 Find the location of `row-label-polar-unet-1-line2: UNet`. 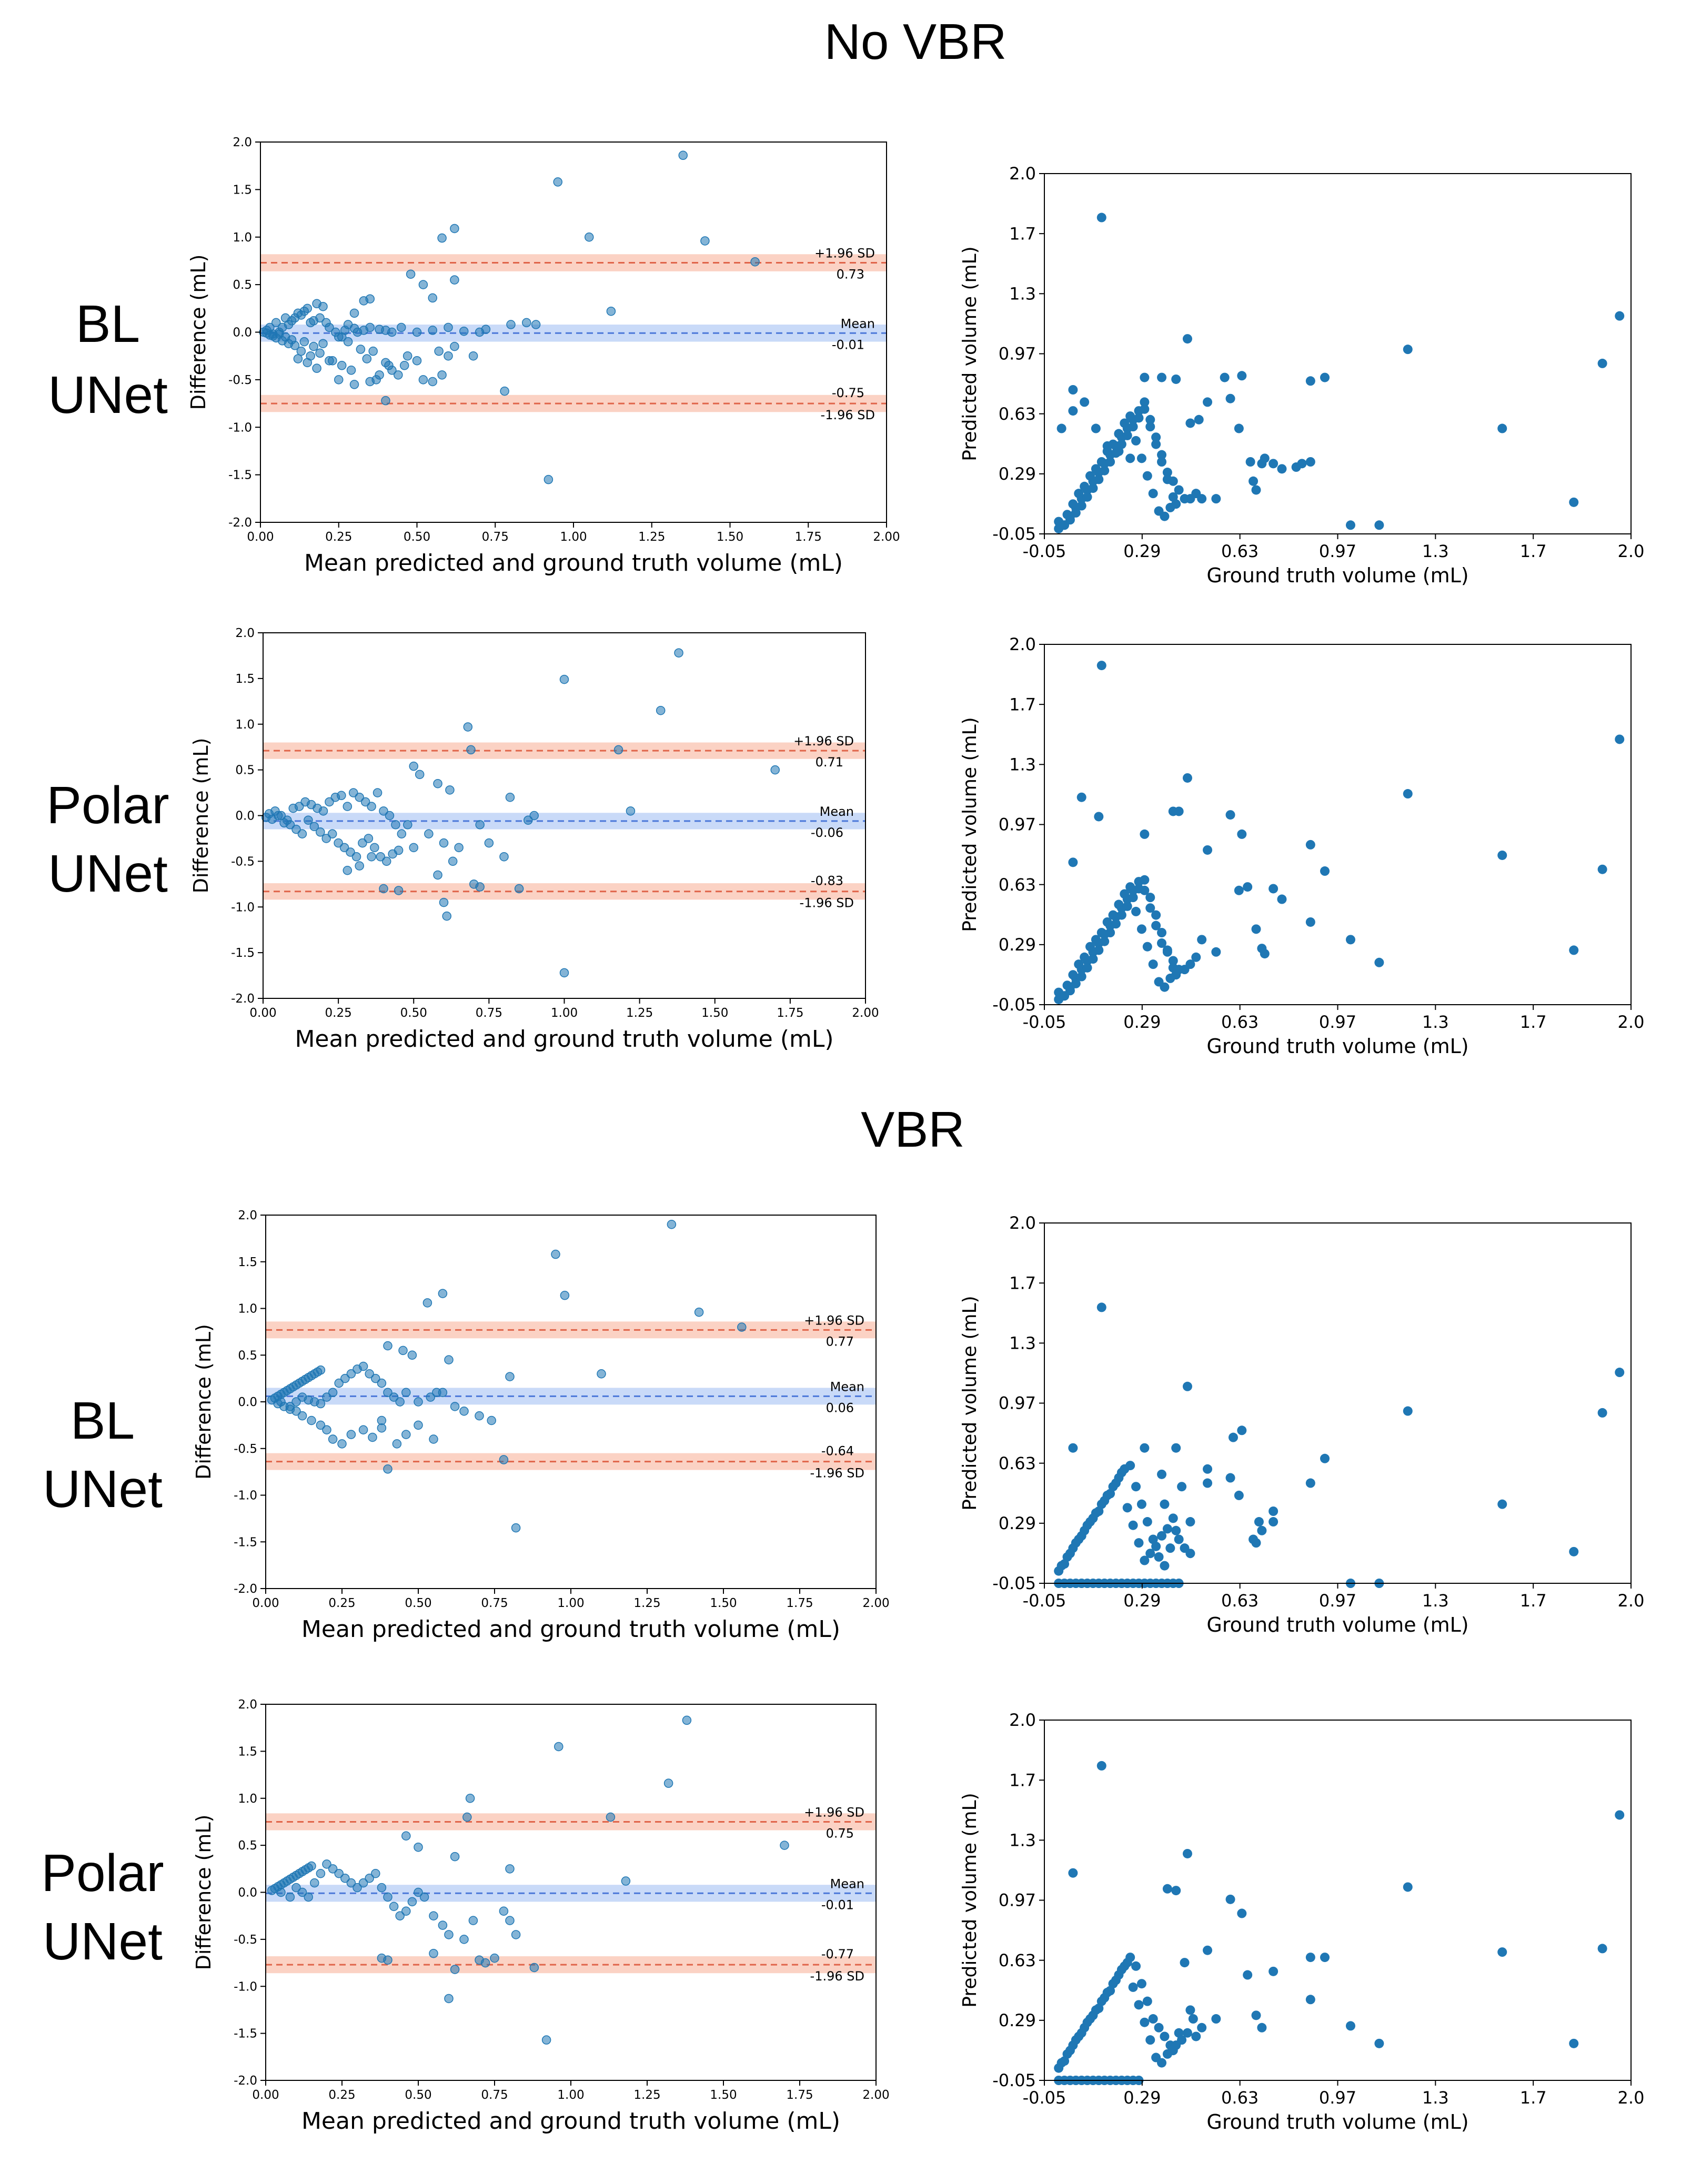

row-label-polar-unet-1-line2: UNet is located at coordinates (108, 873).